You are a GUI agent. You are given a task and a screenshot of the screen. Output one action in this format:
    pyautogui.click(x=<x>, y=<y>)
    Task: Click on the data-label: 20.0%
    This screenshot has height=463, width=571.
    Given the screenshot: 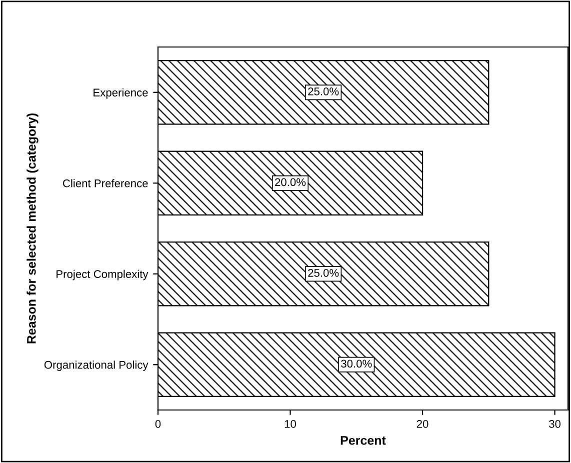 What is the action you would take?
    pyautogui.click(x=290, y=182)
    